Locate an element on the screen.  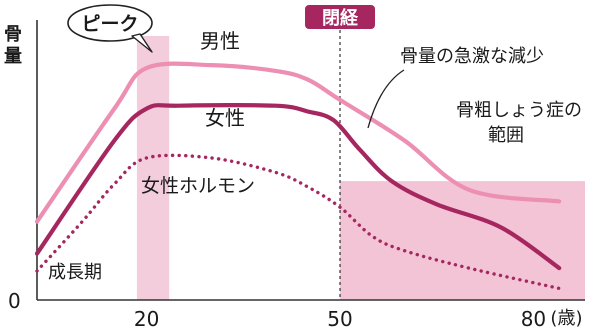
peak-band is located at coordinates (153, 168).